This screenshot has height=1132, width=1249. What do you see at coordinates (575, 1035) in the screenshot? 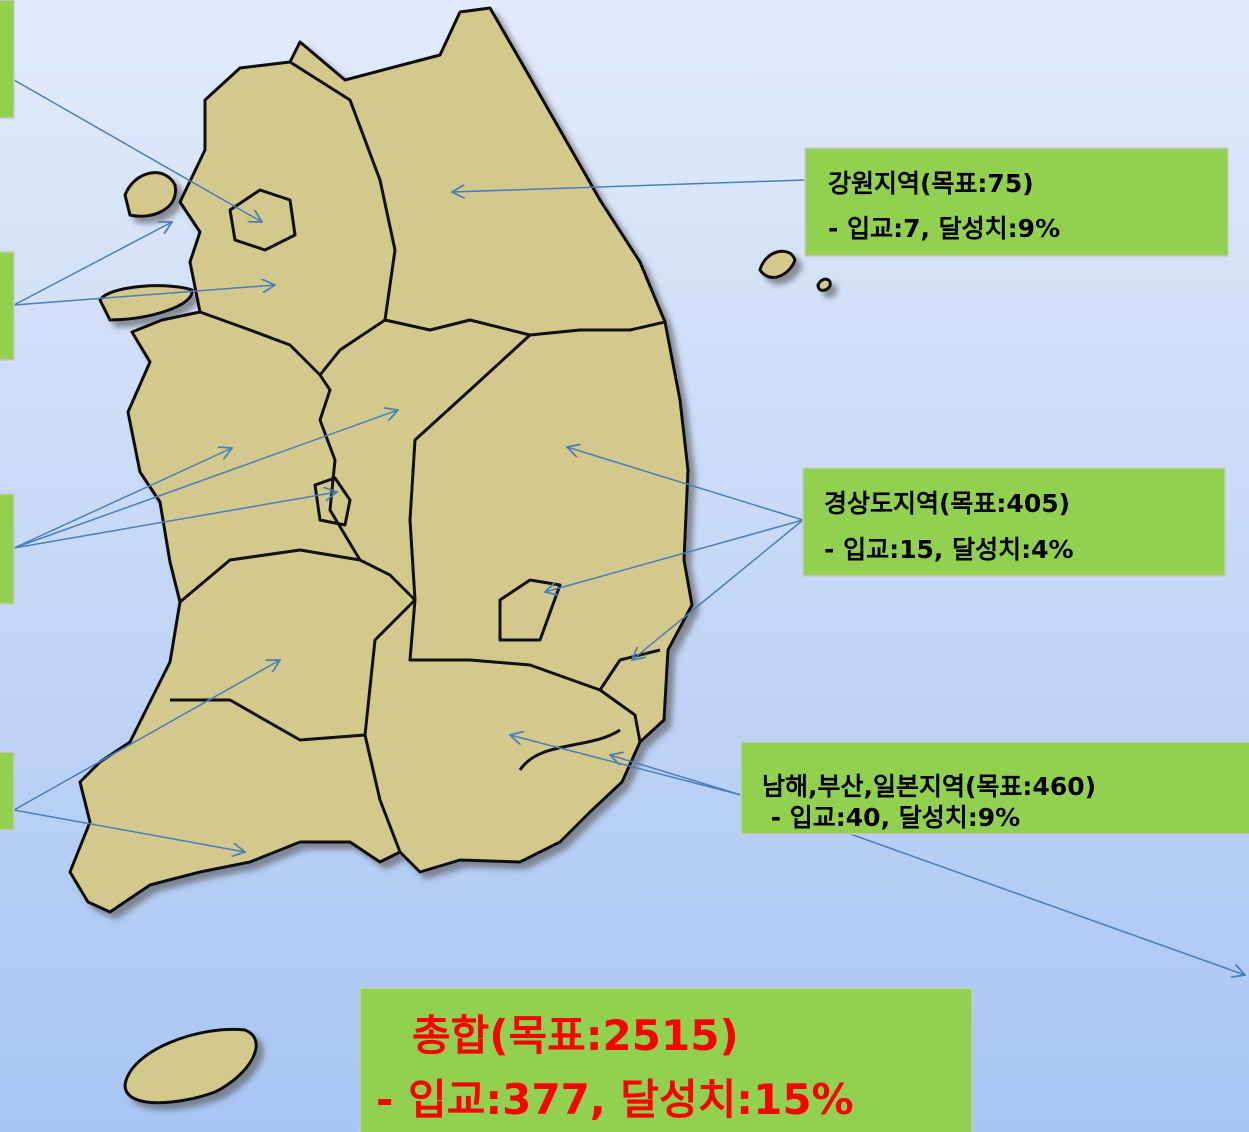
I see `total-title: 총합(목표:2515)` at bounding box center [575, 1035].